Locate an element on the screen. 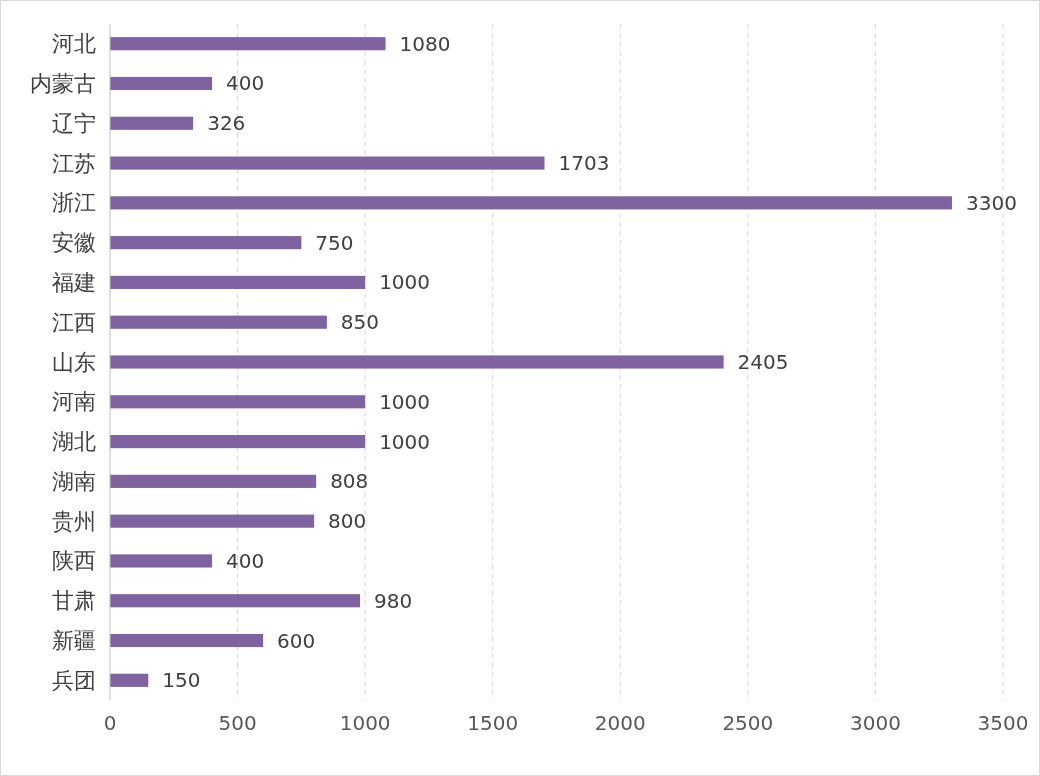  y-tick-label: 新疆 is located at coordinates (74, 641).